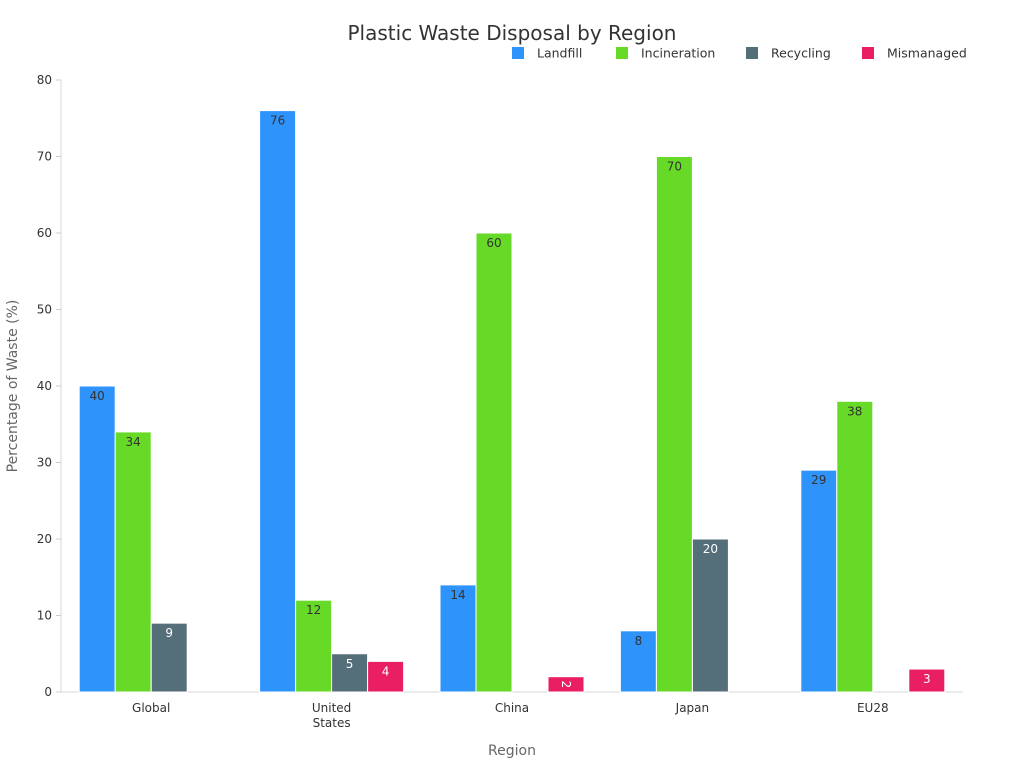  I want to click on legend-item-mismanaged: Mismanaged, so click(914, 53).